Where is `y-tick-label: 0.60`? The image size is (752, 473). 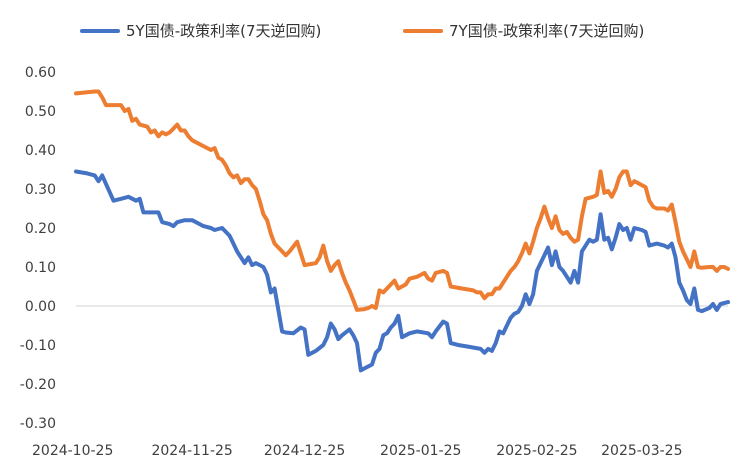
y-tick-label: 0.60 is located at coordinates (40, 73).